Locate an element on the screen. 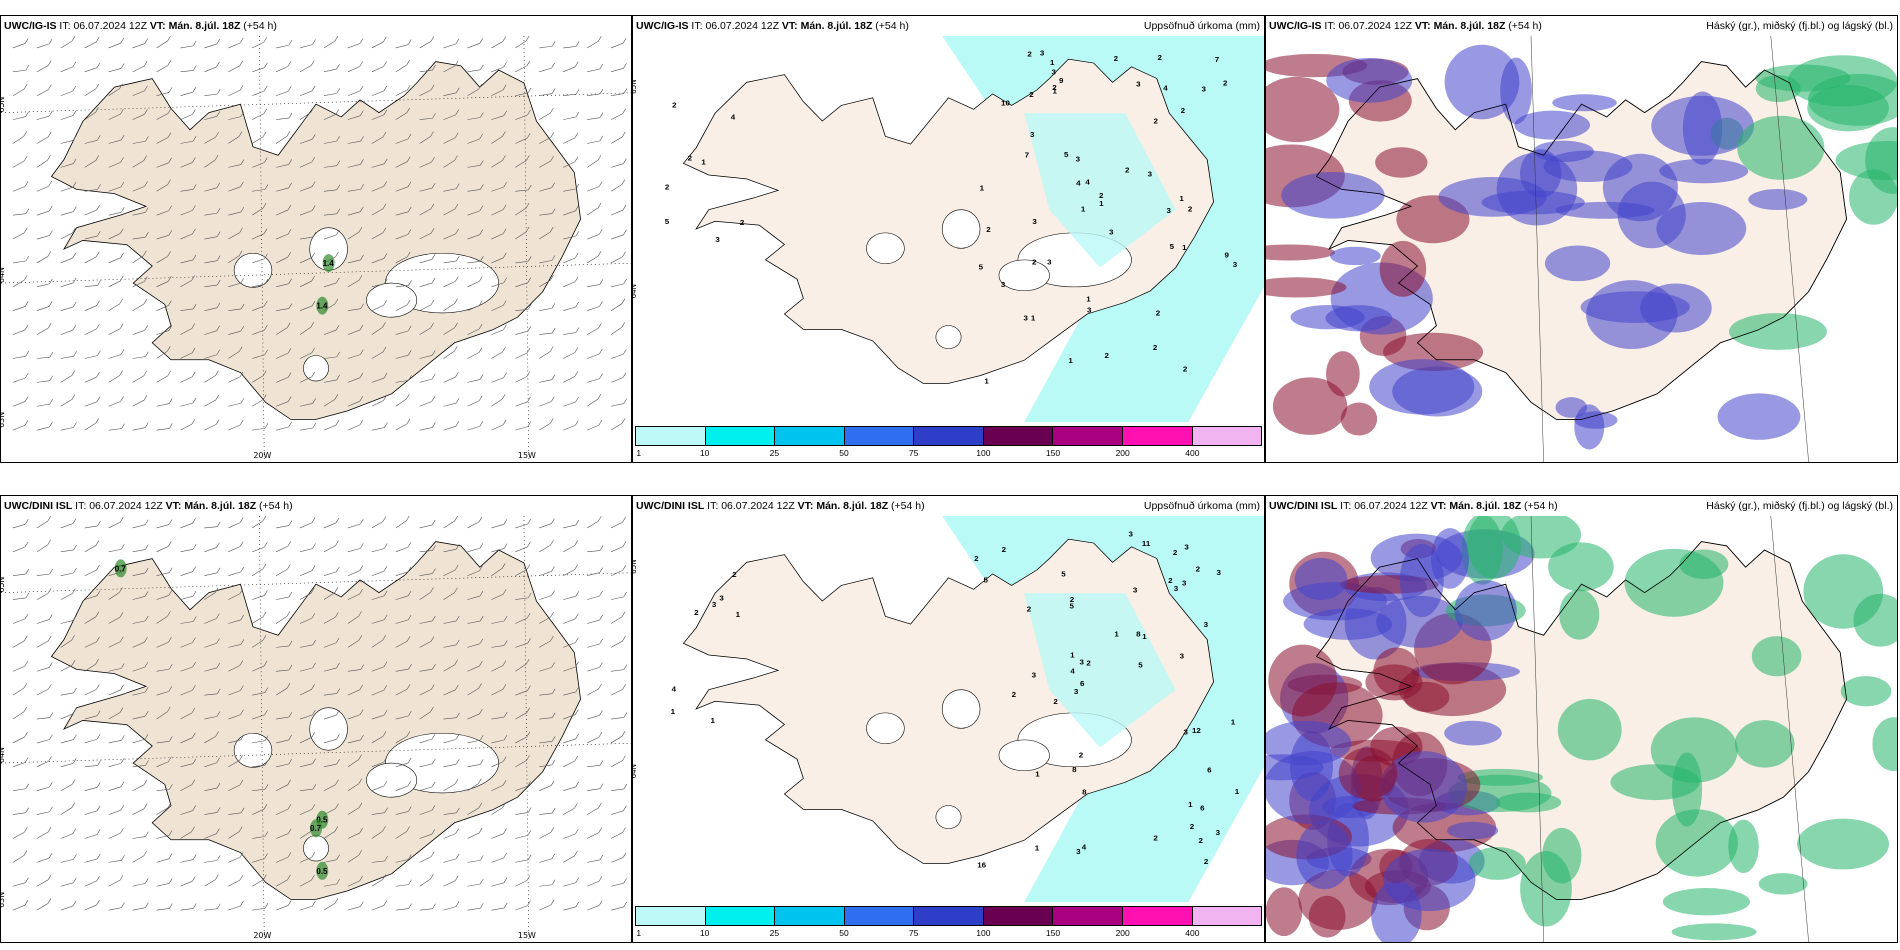 Image resolution: width=1900 pixels, height=950 pixels. legend-tick-label: 1 is located at coordinates (639, 453).